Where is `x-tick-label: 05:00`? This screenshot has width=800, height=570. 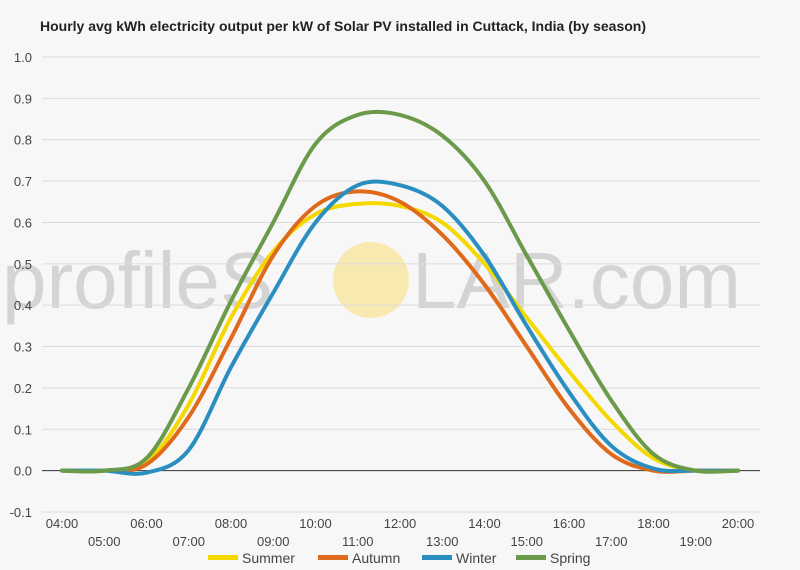
x-tick-label: 05:00 is located at coordinates (104, 541).